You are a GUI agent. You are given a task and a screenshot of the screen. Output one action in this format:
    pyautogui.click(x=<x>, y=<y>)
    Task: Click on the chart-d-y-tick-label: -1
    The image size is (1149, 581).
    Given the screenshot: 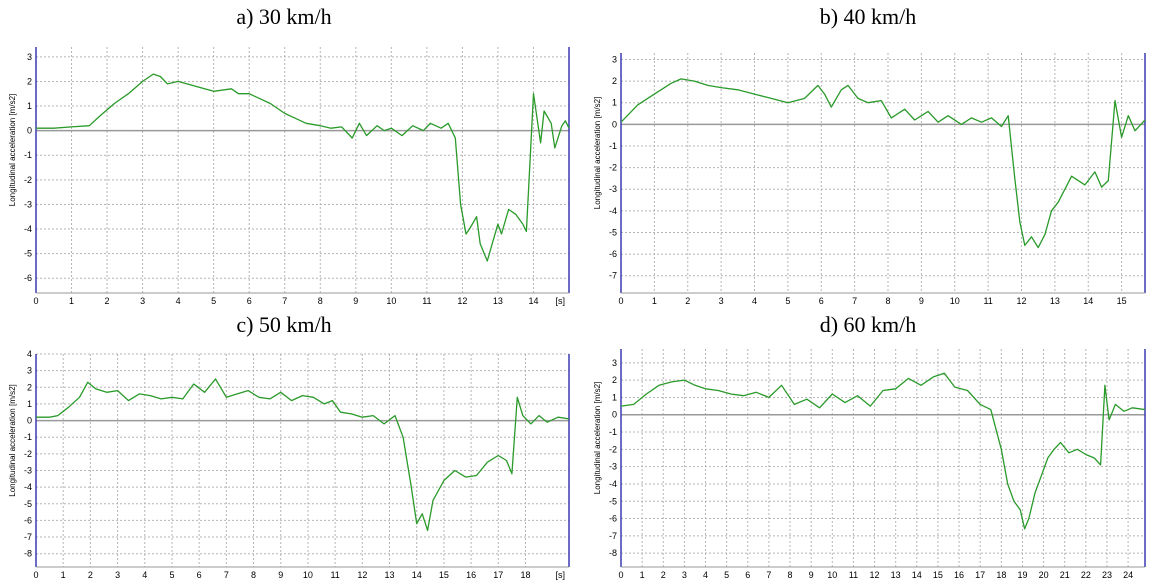 What is the action you would take?
    pyautogui.click(x=613, y=432)
    